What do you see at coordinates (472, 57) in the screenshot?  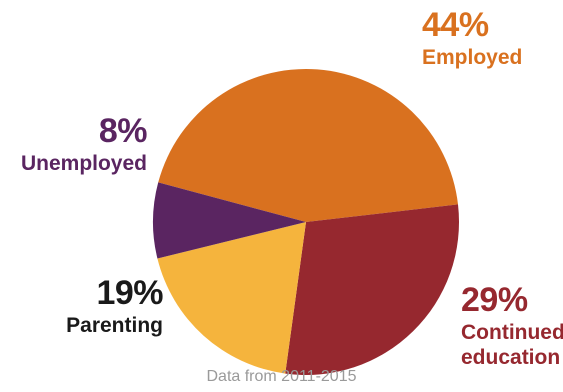 I see `employed-name: Employed` at bounding box center [472, 57].